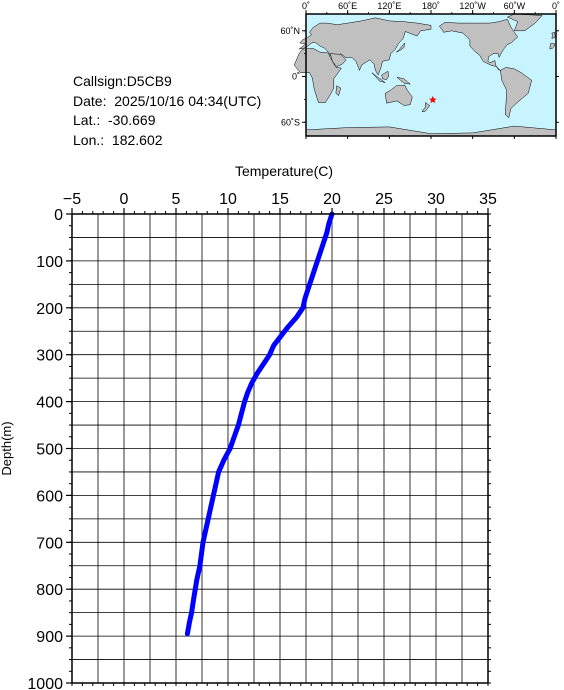 Image resolution: width=564 pixels, height=690 pixels. I want to click on callsign-text: Callsign:D5CB9, so click(122, 81).